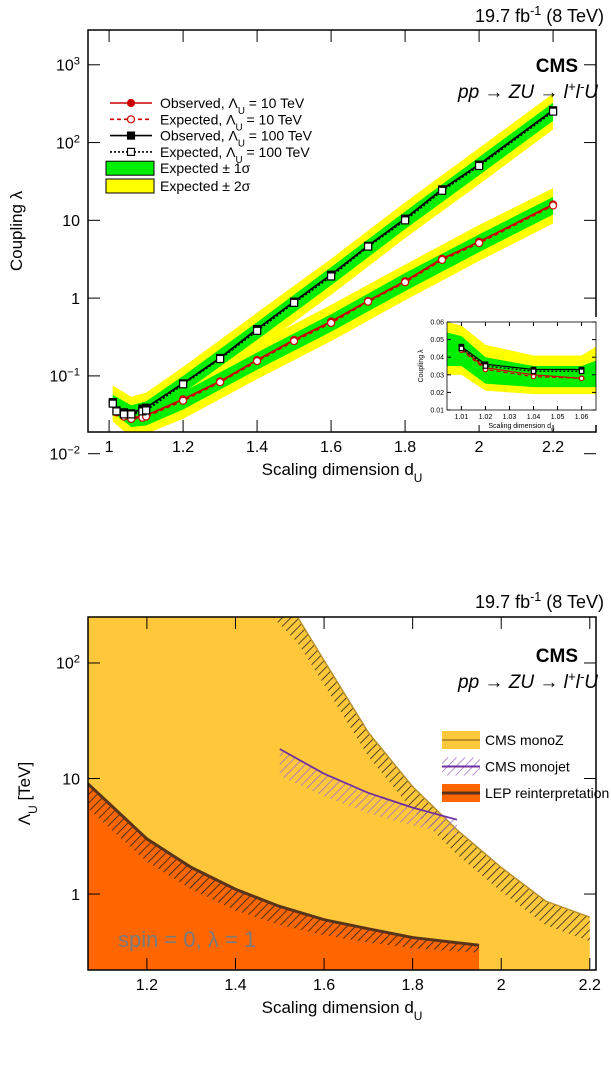  I want to click on legend-label: CMS monojet, so click(527, 767).